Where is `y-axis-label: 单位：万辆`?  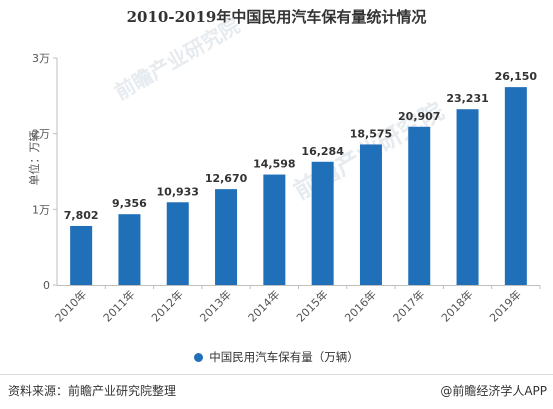
y-axis-label: 单位：万辆 is located at coordinates (34, 158).